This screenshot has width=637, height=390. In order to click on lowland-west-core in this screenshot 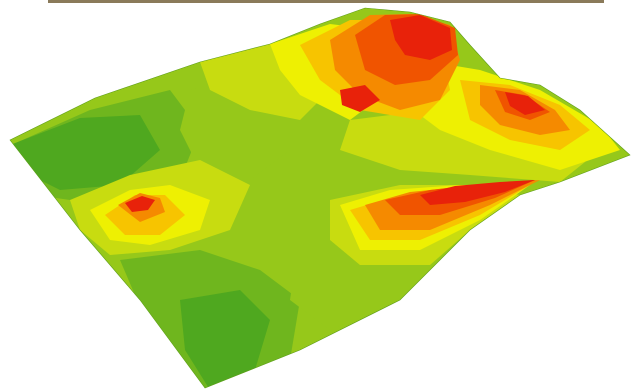, I will do `click(85, 152)`.